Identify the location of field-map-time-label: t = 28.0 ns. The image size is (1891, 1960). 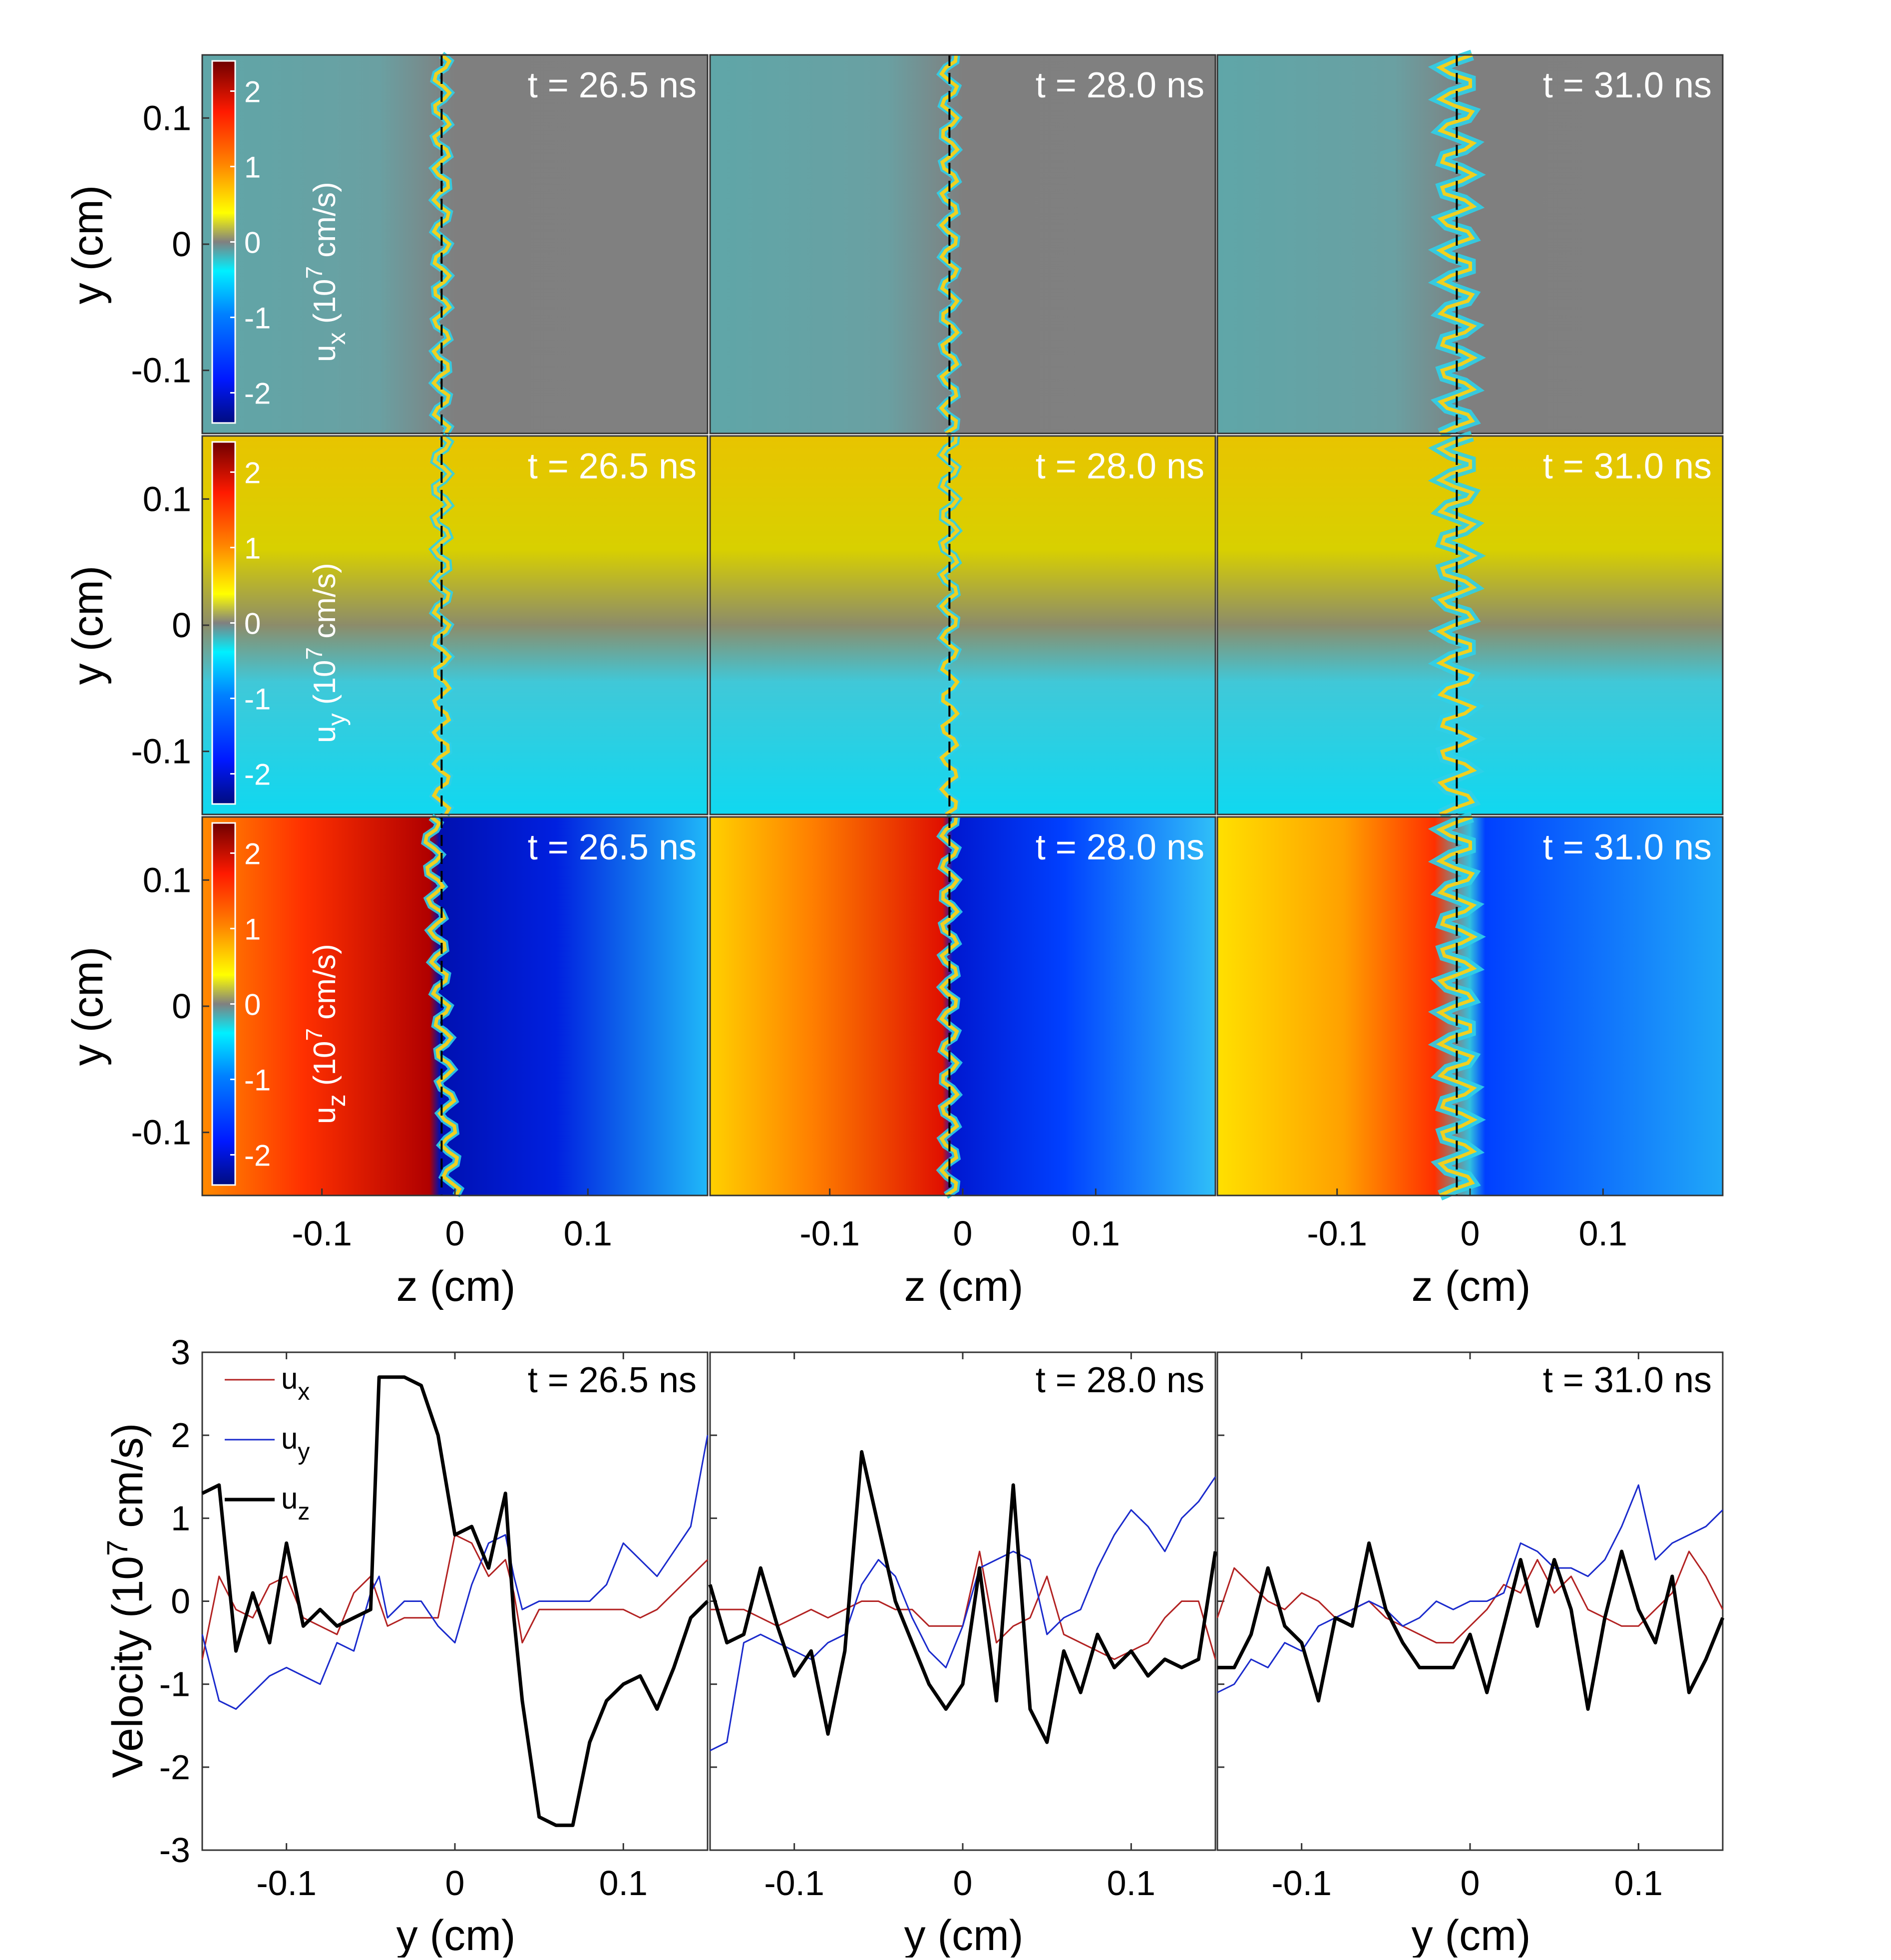
(1120, 85).